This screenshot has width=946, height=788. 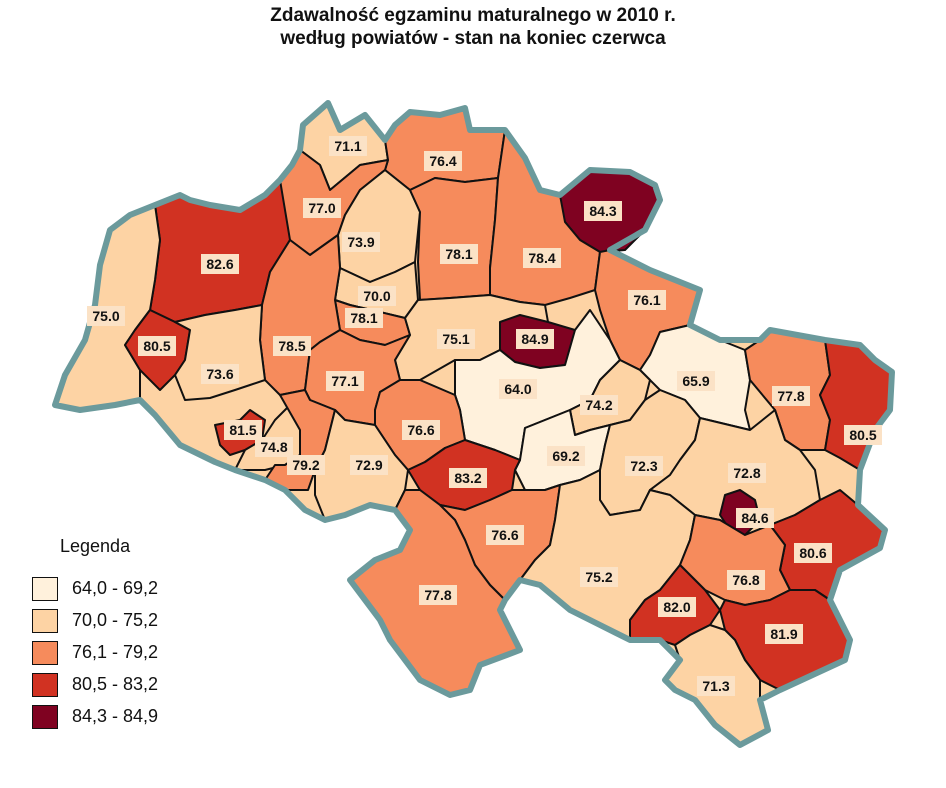 I want to click on district-label: 84.9, so click(x=535, y=339).